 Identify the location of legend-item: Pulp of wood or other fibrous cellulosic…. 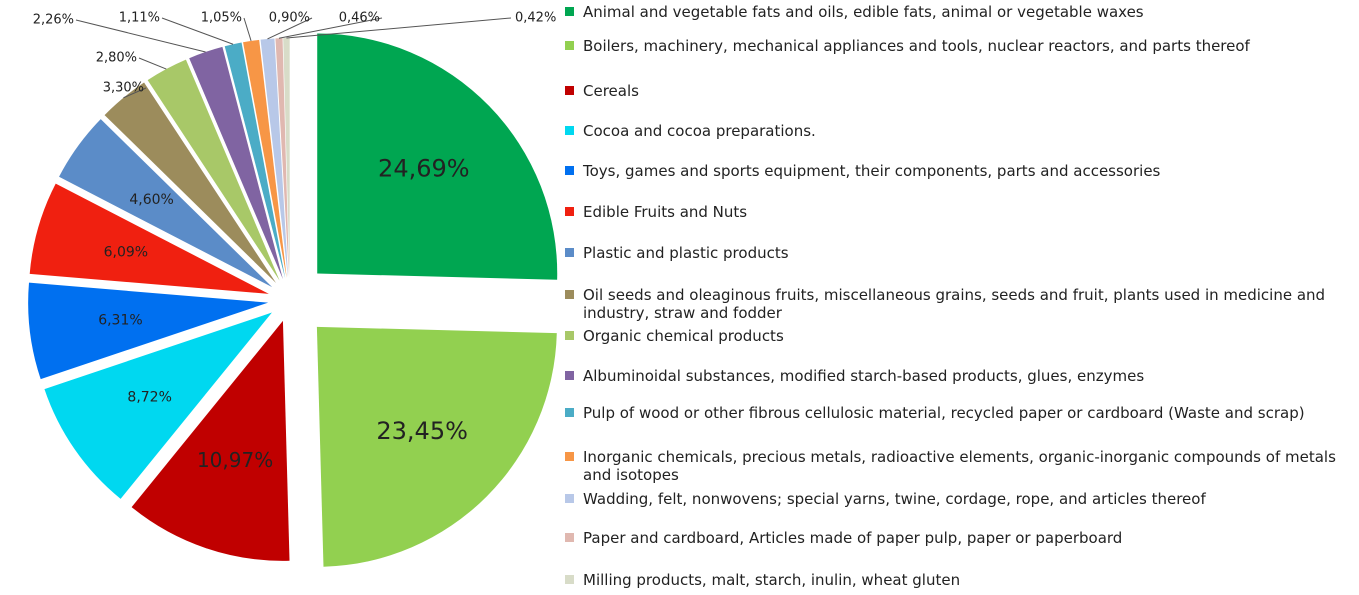
(960, 413).